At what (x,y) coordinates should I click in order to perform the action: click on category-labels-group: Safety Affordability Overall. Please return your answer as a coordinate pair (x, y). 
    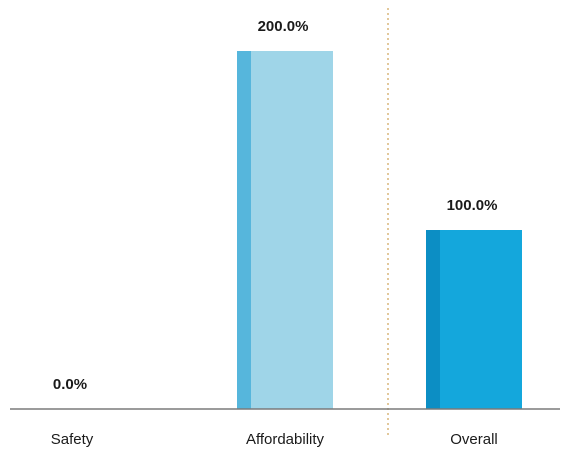
    Looking at the image, I should click on (274, 439).